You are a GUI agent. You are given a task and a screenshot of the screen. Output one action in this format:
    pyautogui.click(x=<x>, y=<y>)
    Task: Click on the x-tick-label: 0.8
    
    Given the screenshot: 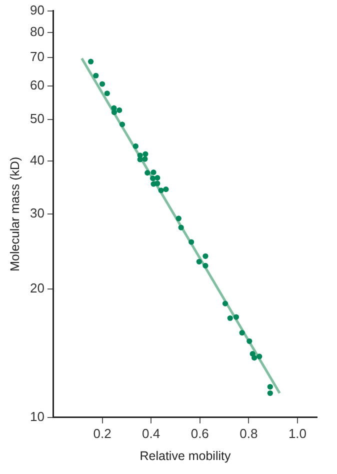 What is the action you would take?
    pyautogui.click(x=249, y=433)
    